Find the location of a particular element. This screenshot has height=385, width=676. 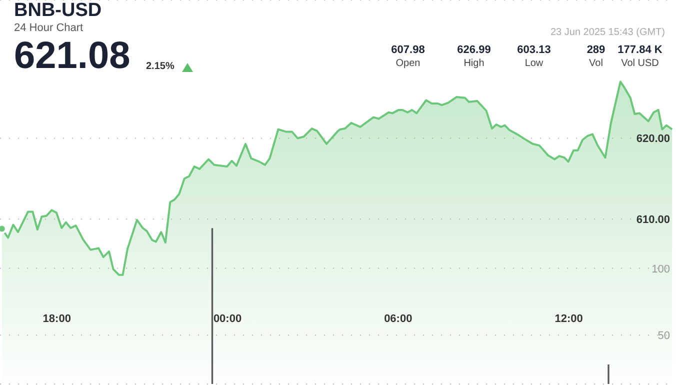

x-tick-label: 06:00 is located at coordinates (398, 319).